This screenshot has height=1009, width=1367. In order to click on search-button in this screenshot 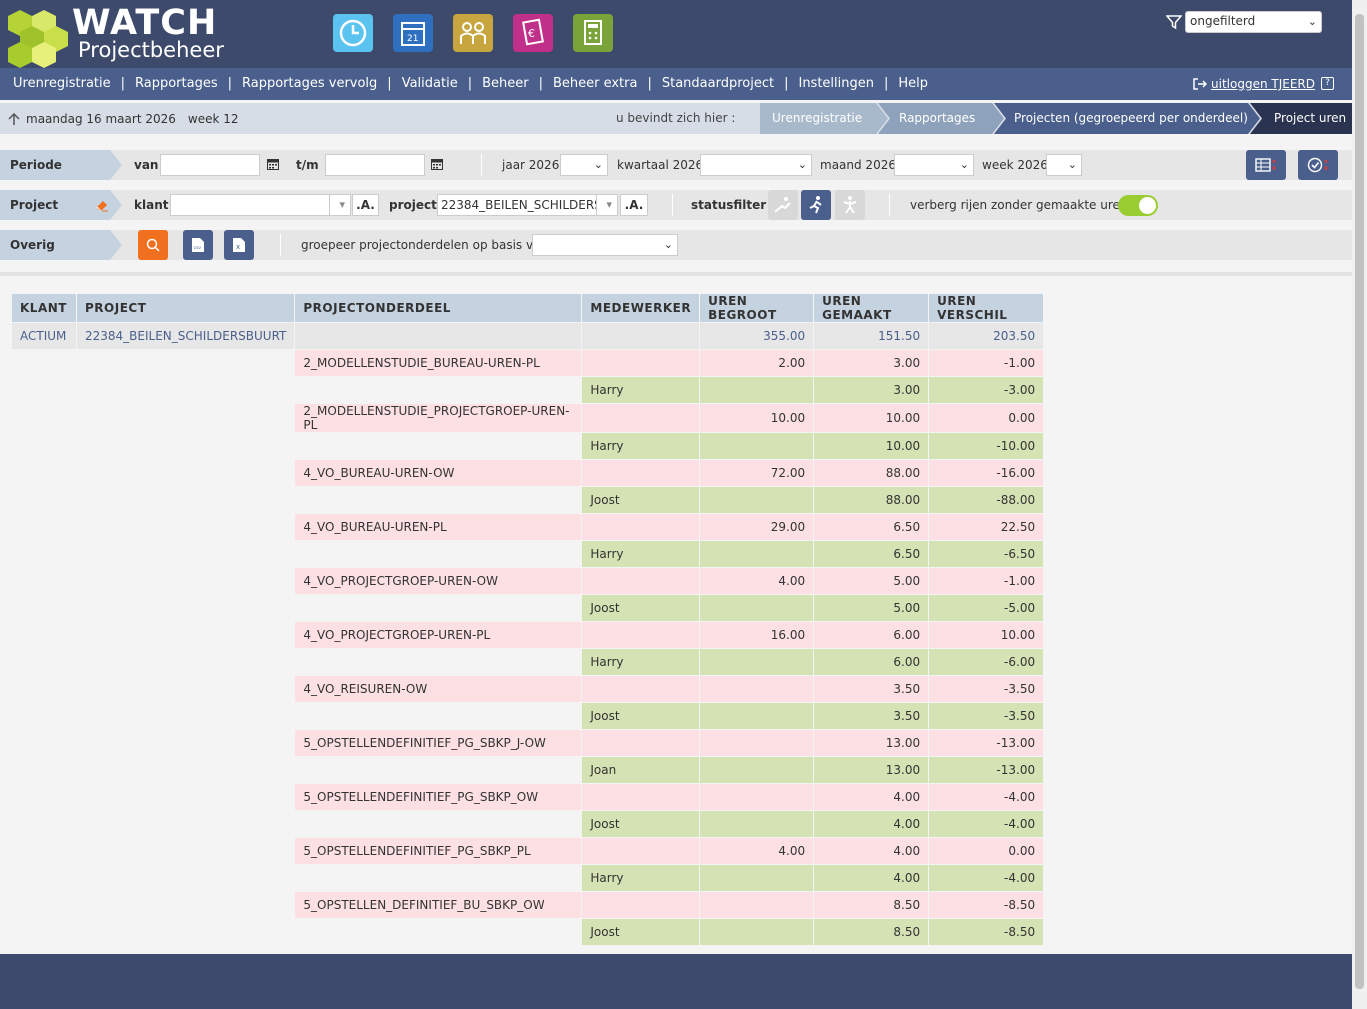, I will do `click(153, 245)`.